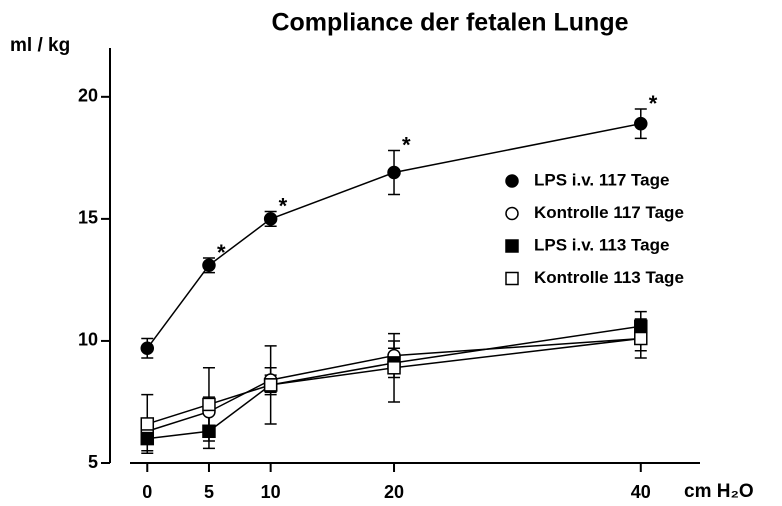 The width and height of the screenshot is (782, 506). Describe the element at coordinates (609, 212) in the screenshot. I see `legend-label: Kontrolle 117 Tage` at that location.